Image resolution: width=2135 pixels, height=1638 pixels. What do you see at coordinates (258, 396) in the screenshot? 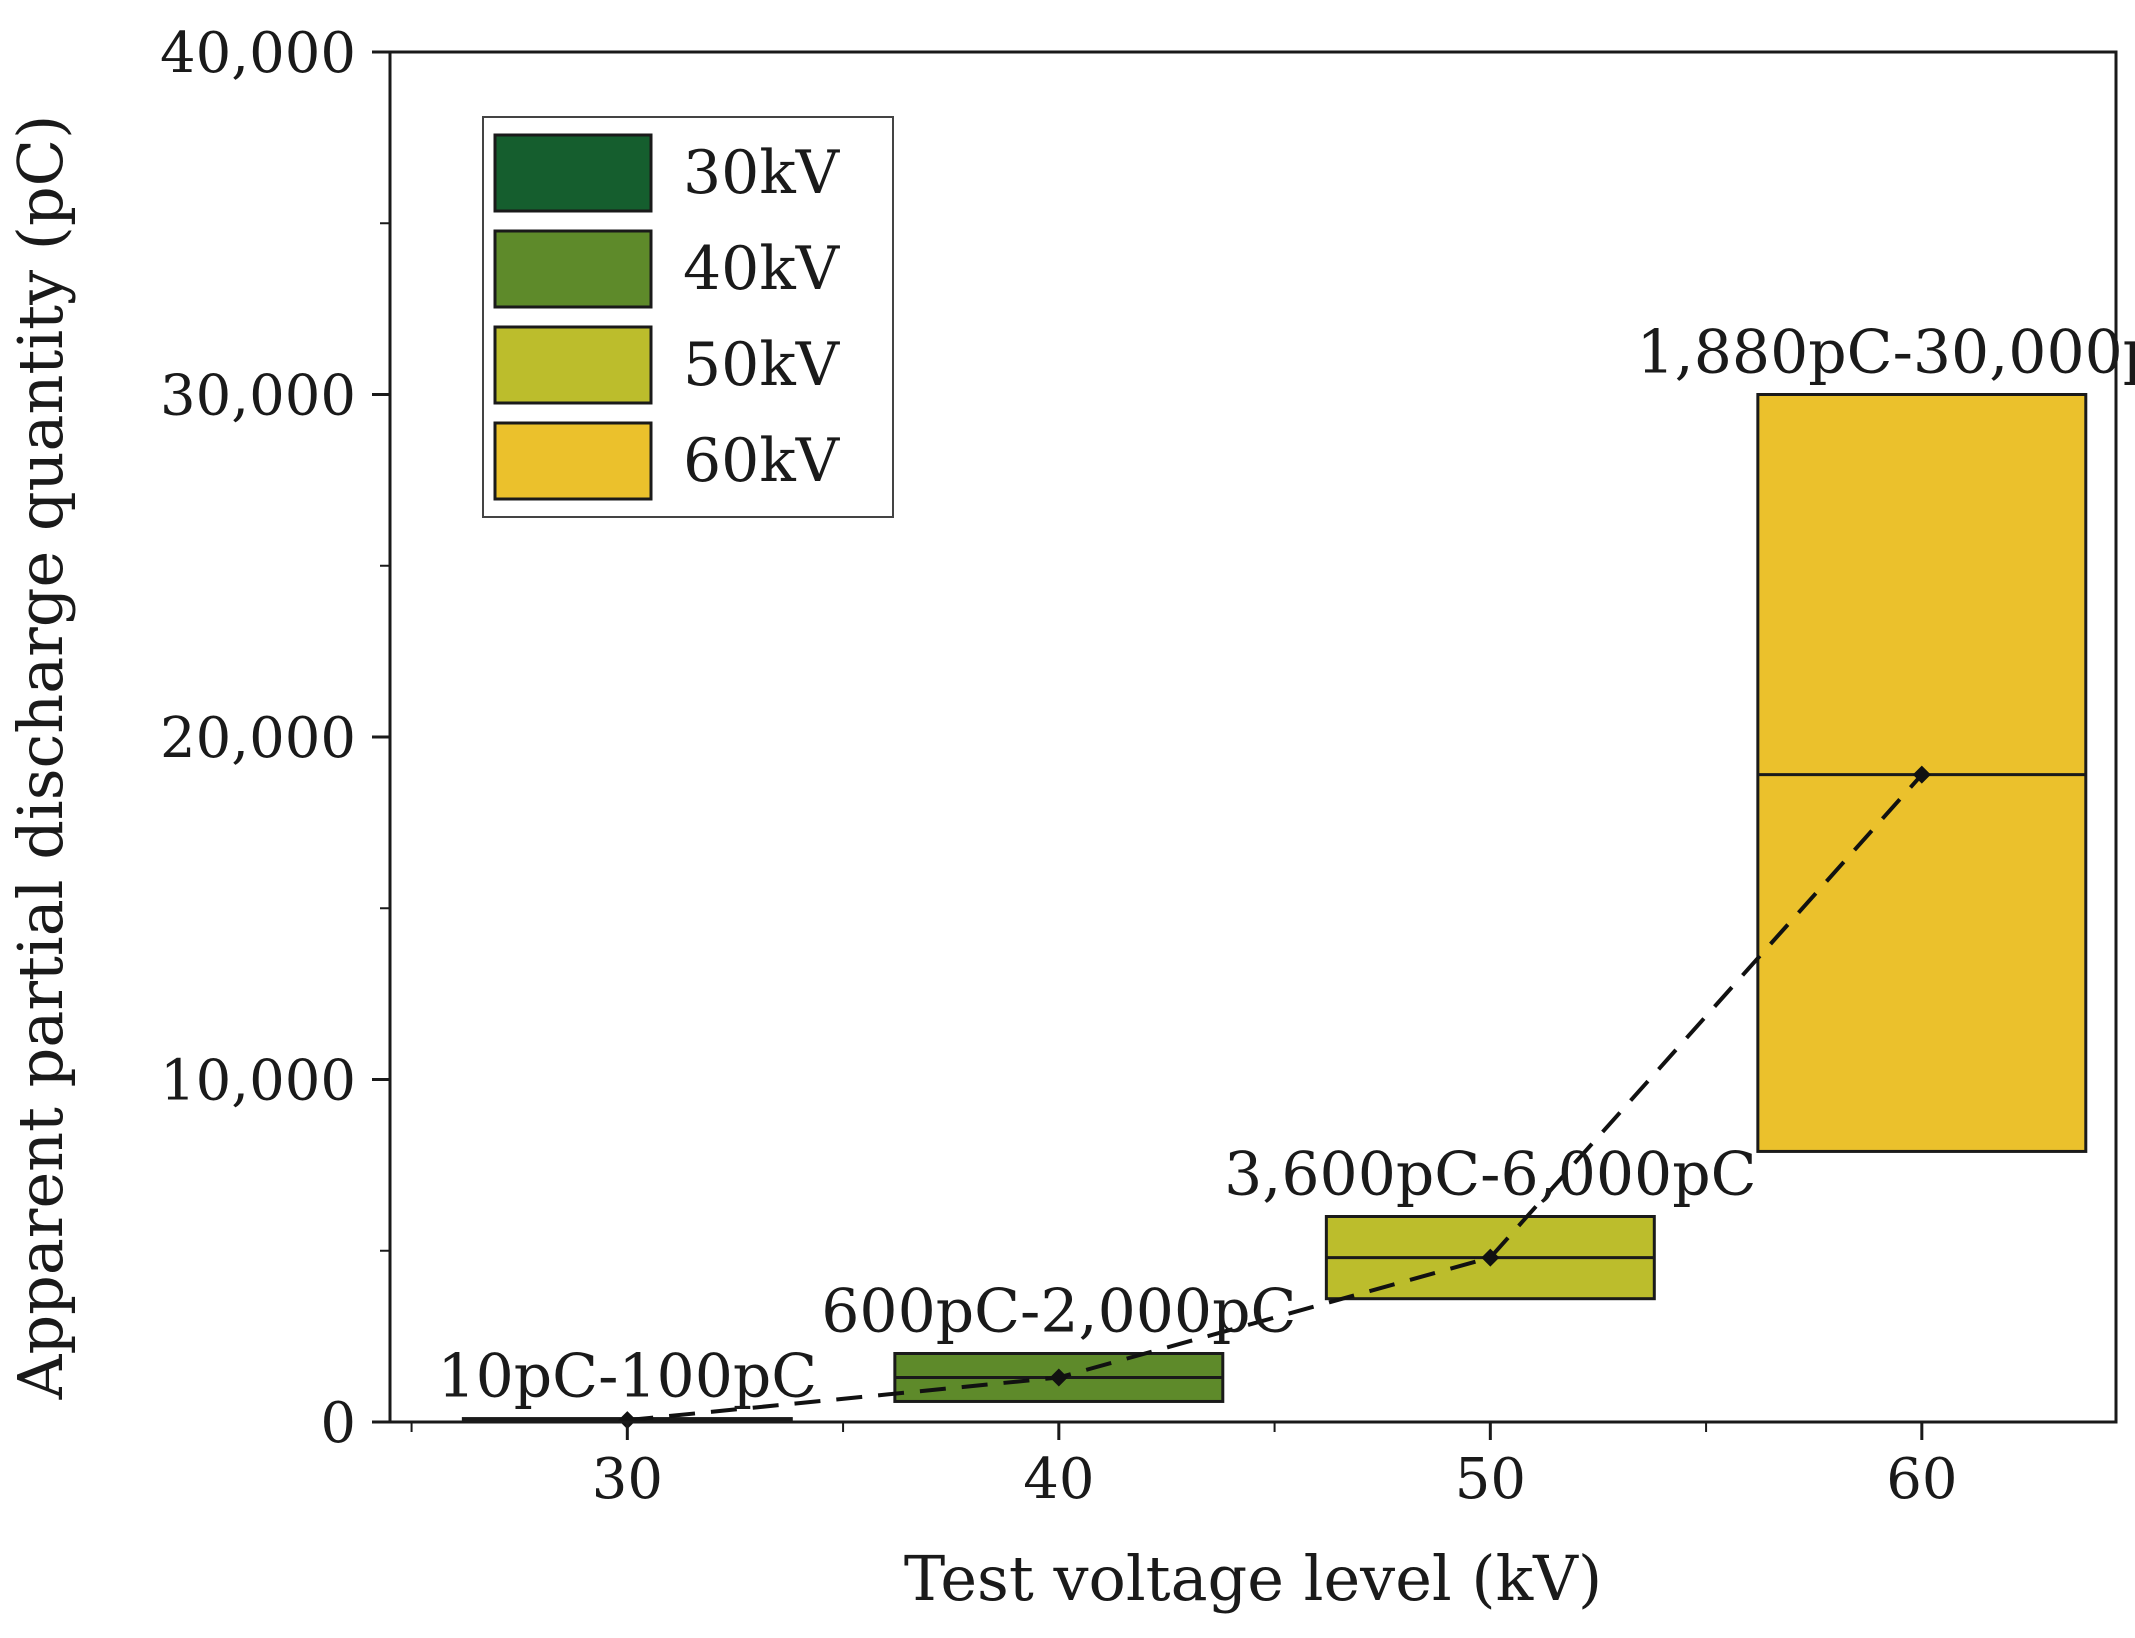
I see `y-tick-label: 30,000` at bounding box center [258, 396].